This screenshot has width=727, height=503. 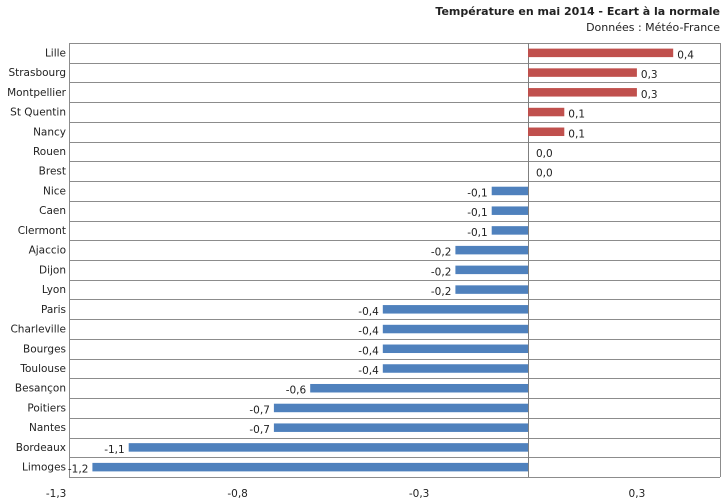 I want to click on category-label: Nancy, so click(x=49, y=132).